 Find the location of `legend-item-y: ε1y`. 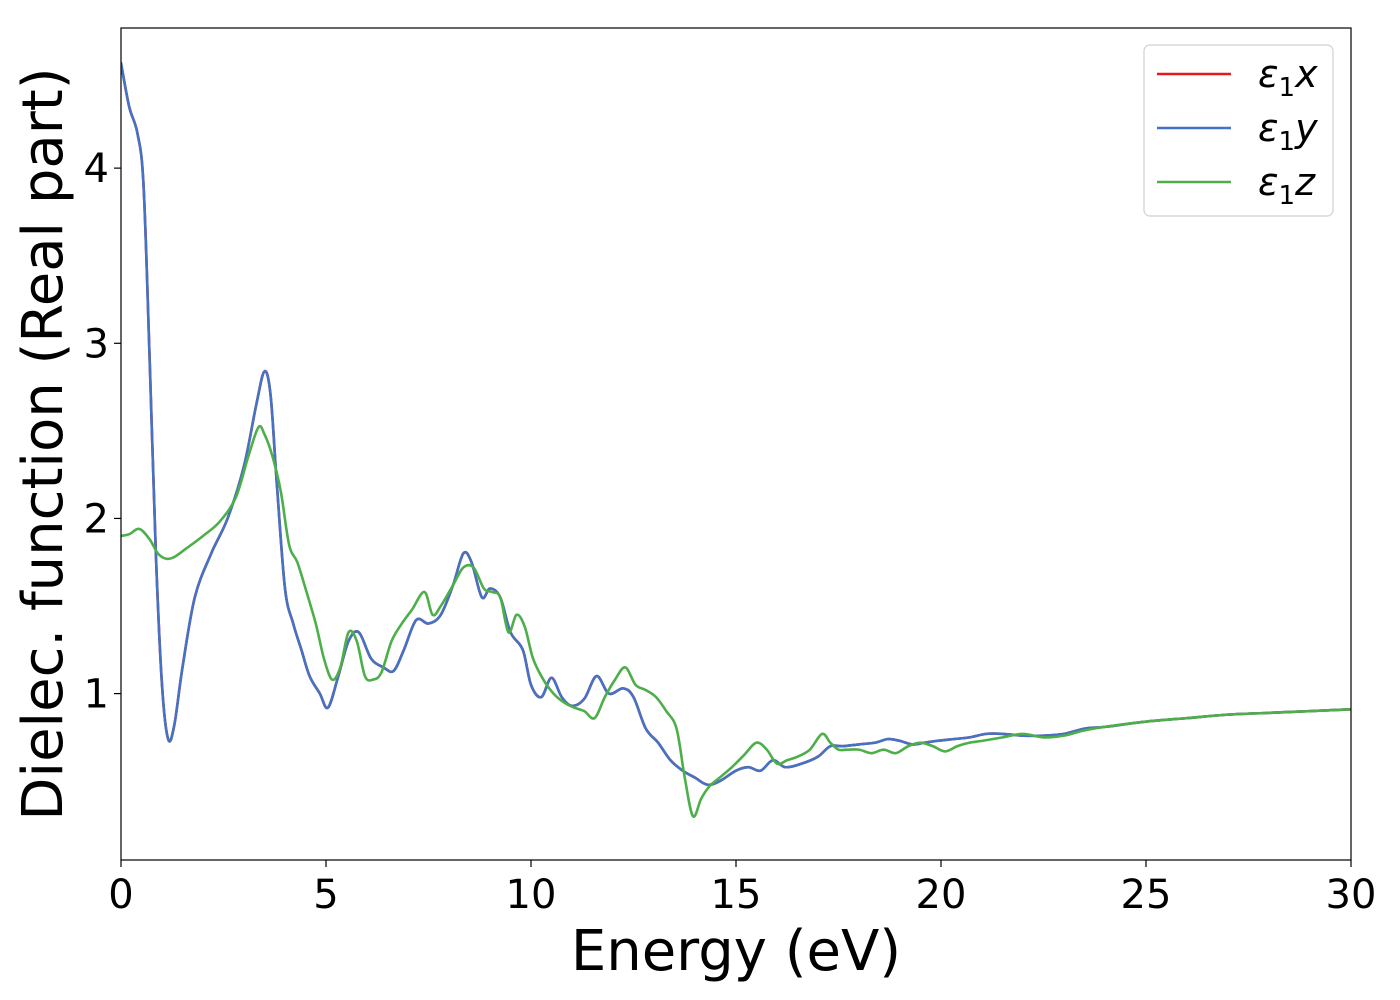

legend-item-y: ε1y is located at coordinates (1237, 131).